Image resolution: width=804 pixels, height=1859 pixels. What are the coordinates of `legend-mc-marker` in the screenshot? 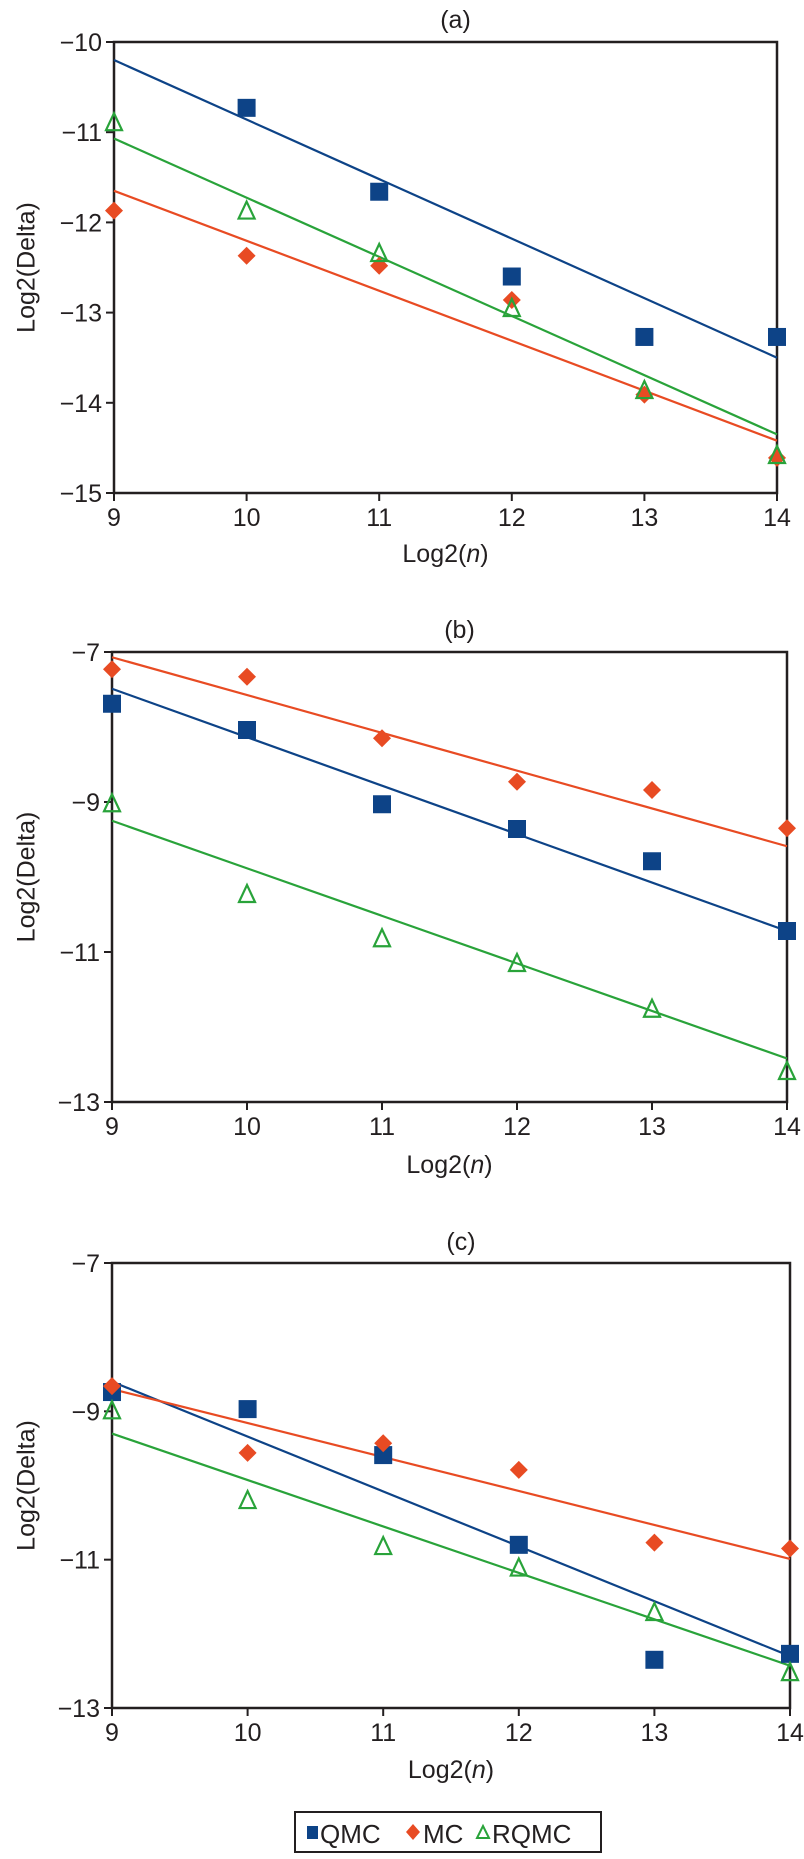 It's located at (413, 1832).